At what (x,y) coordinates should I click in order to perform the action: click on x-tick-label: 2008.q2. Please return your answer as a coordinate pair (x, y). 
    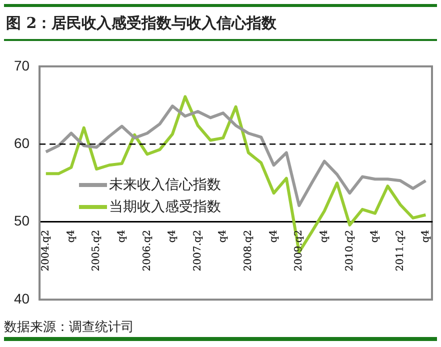
    Looking at the image, I should click on (248, 251).